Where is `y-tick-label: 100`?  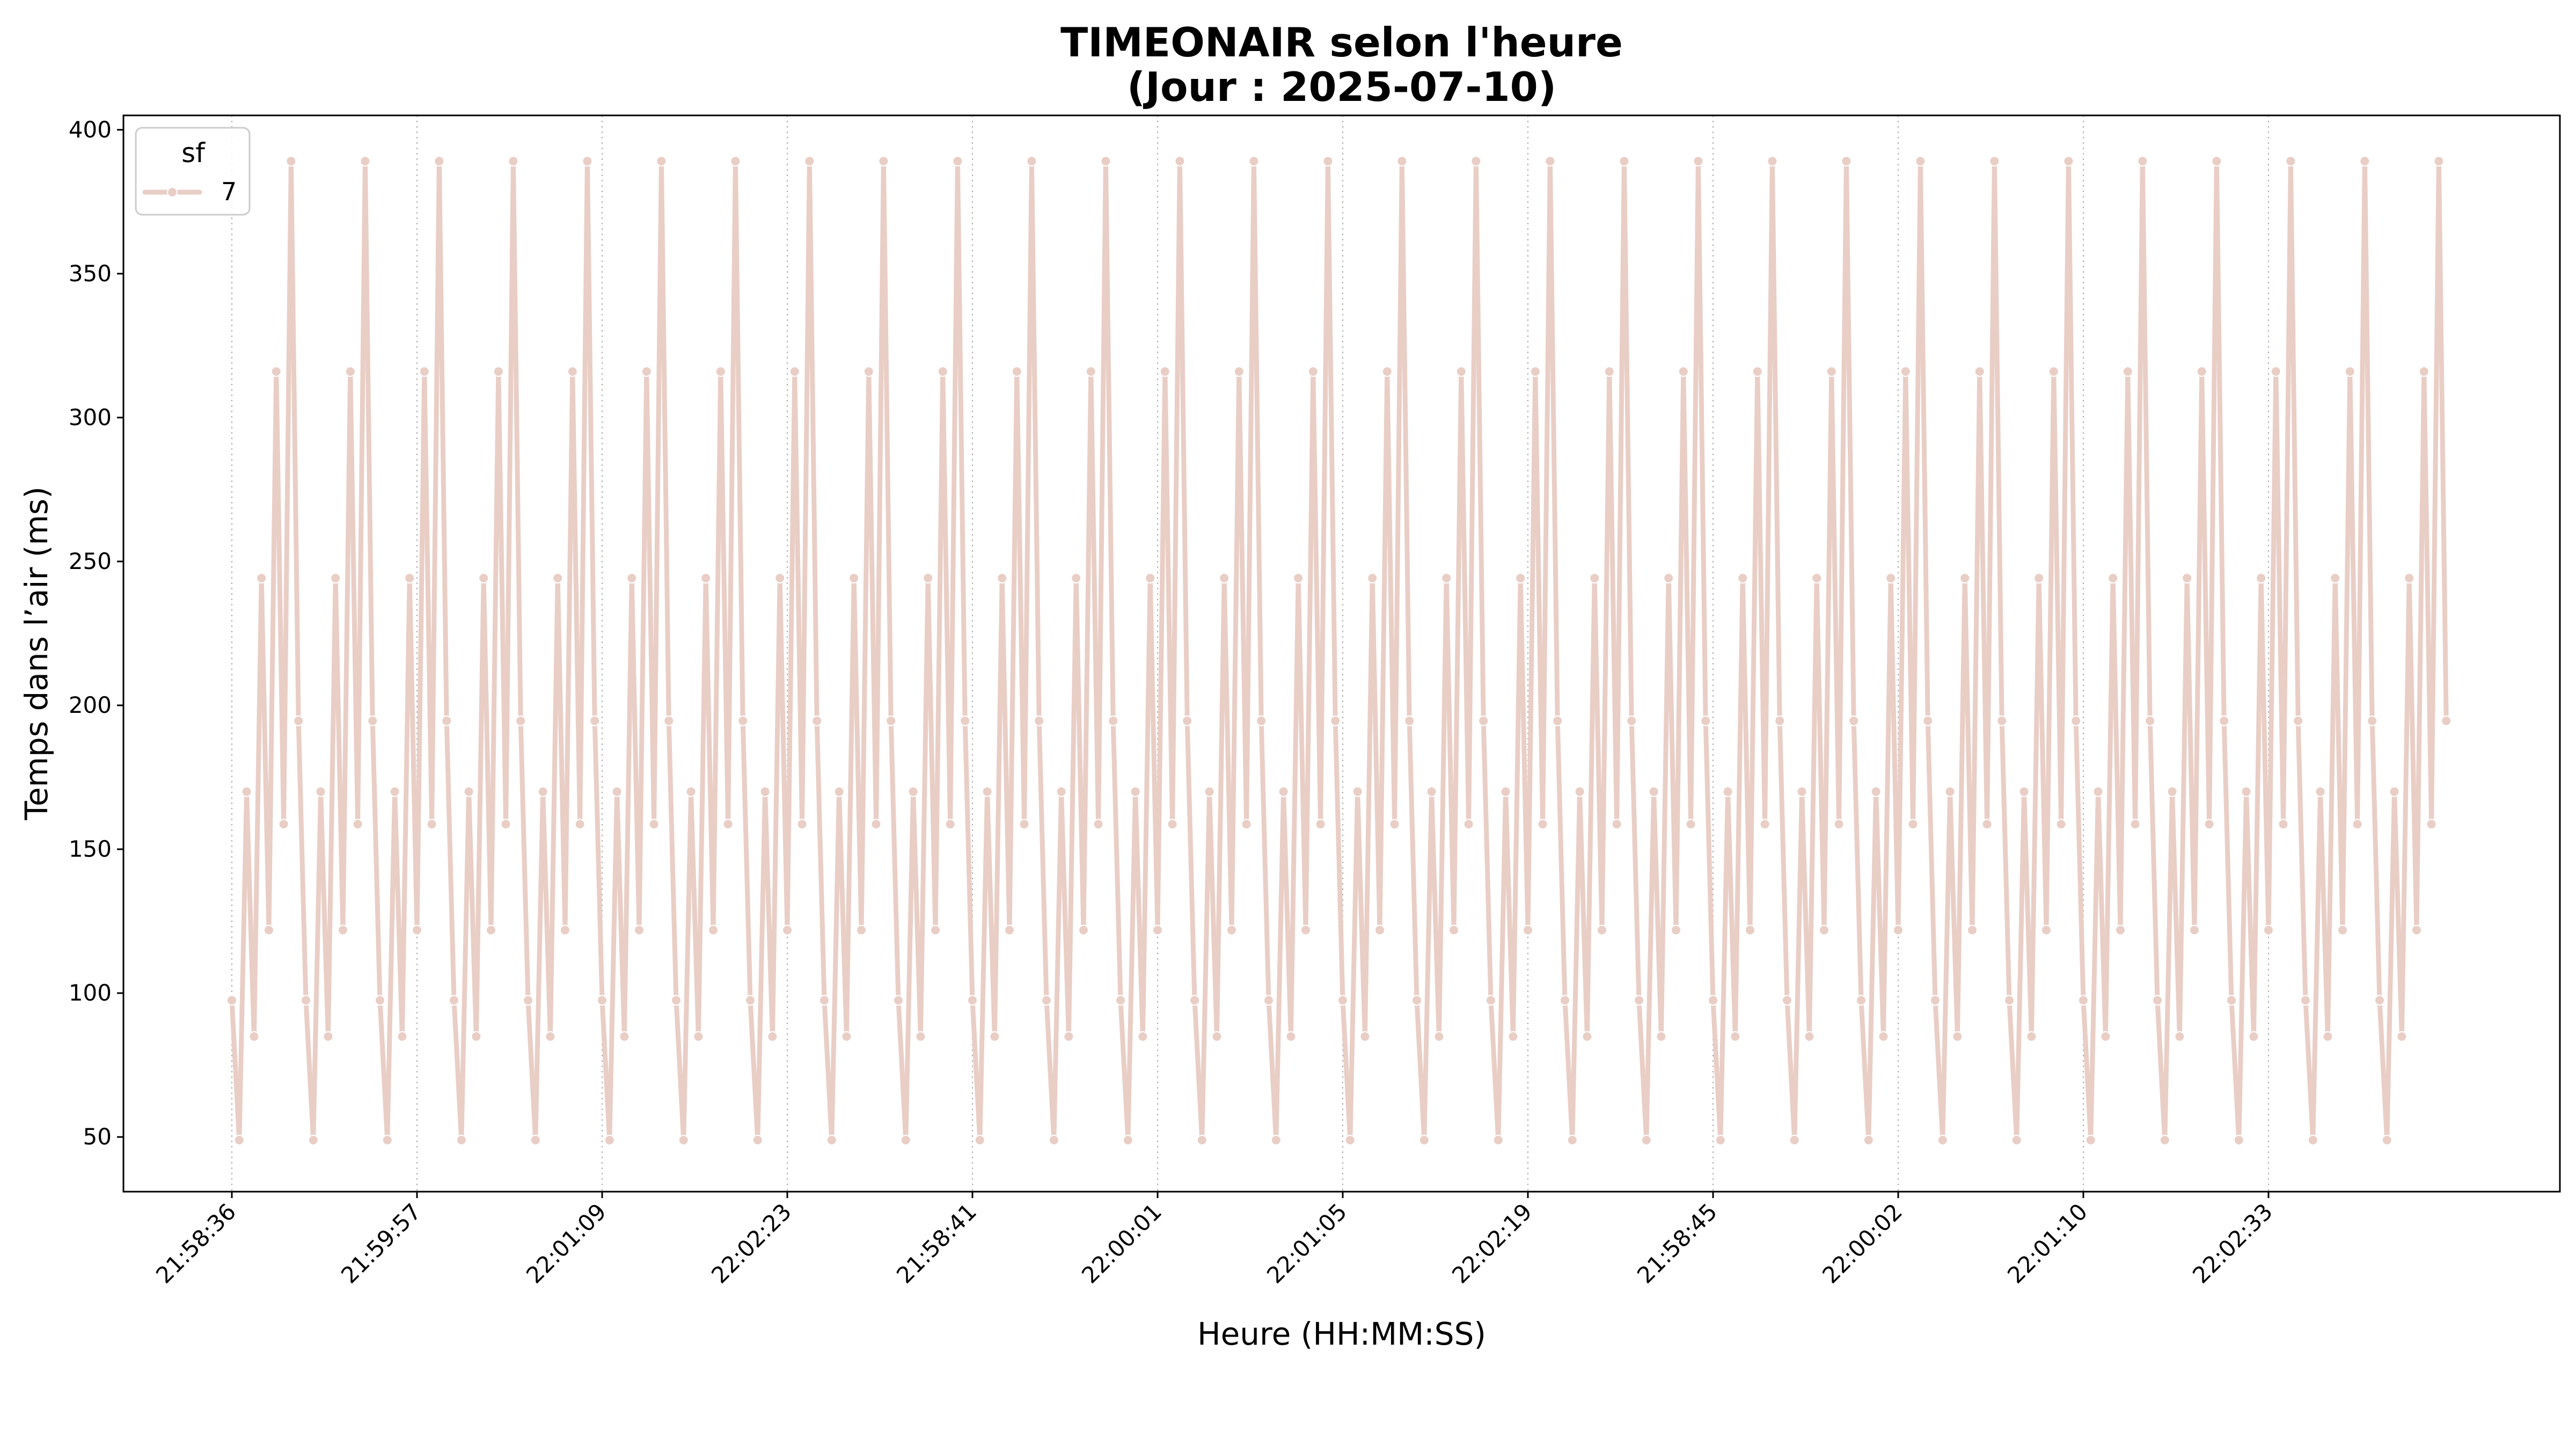 y-tick-label: 100 is located at coordinates (90, 993).